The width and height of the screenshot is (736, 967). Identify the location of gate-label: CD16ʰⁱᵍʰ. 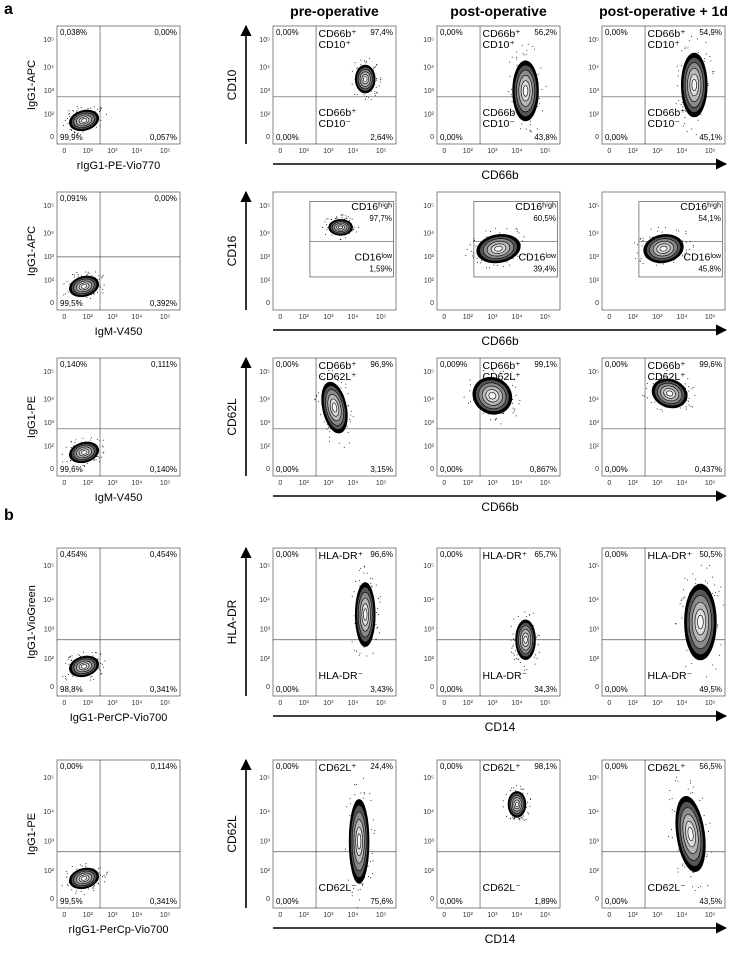
(535, 207).